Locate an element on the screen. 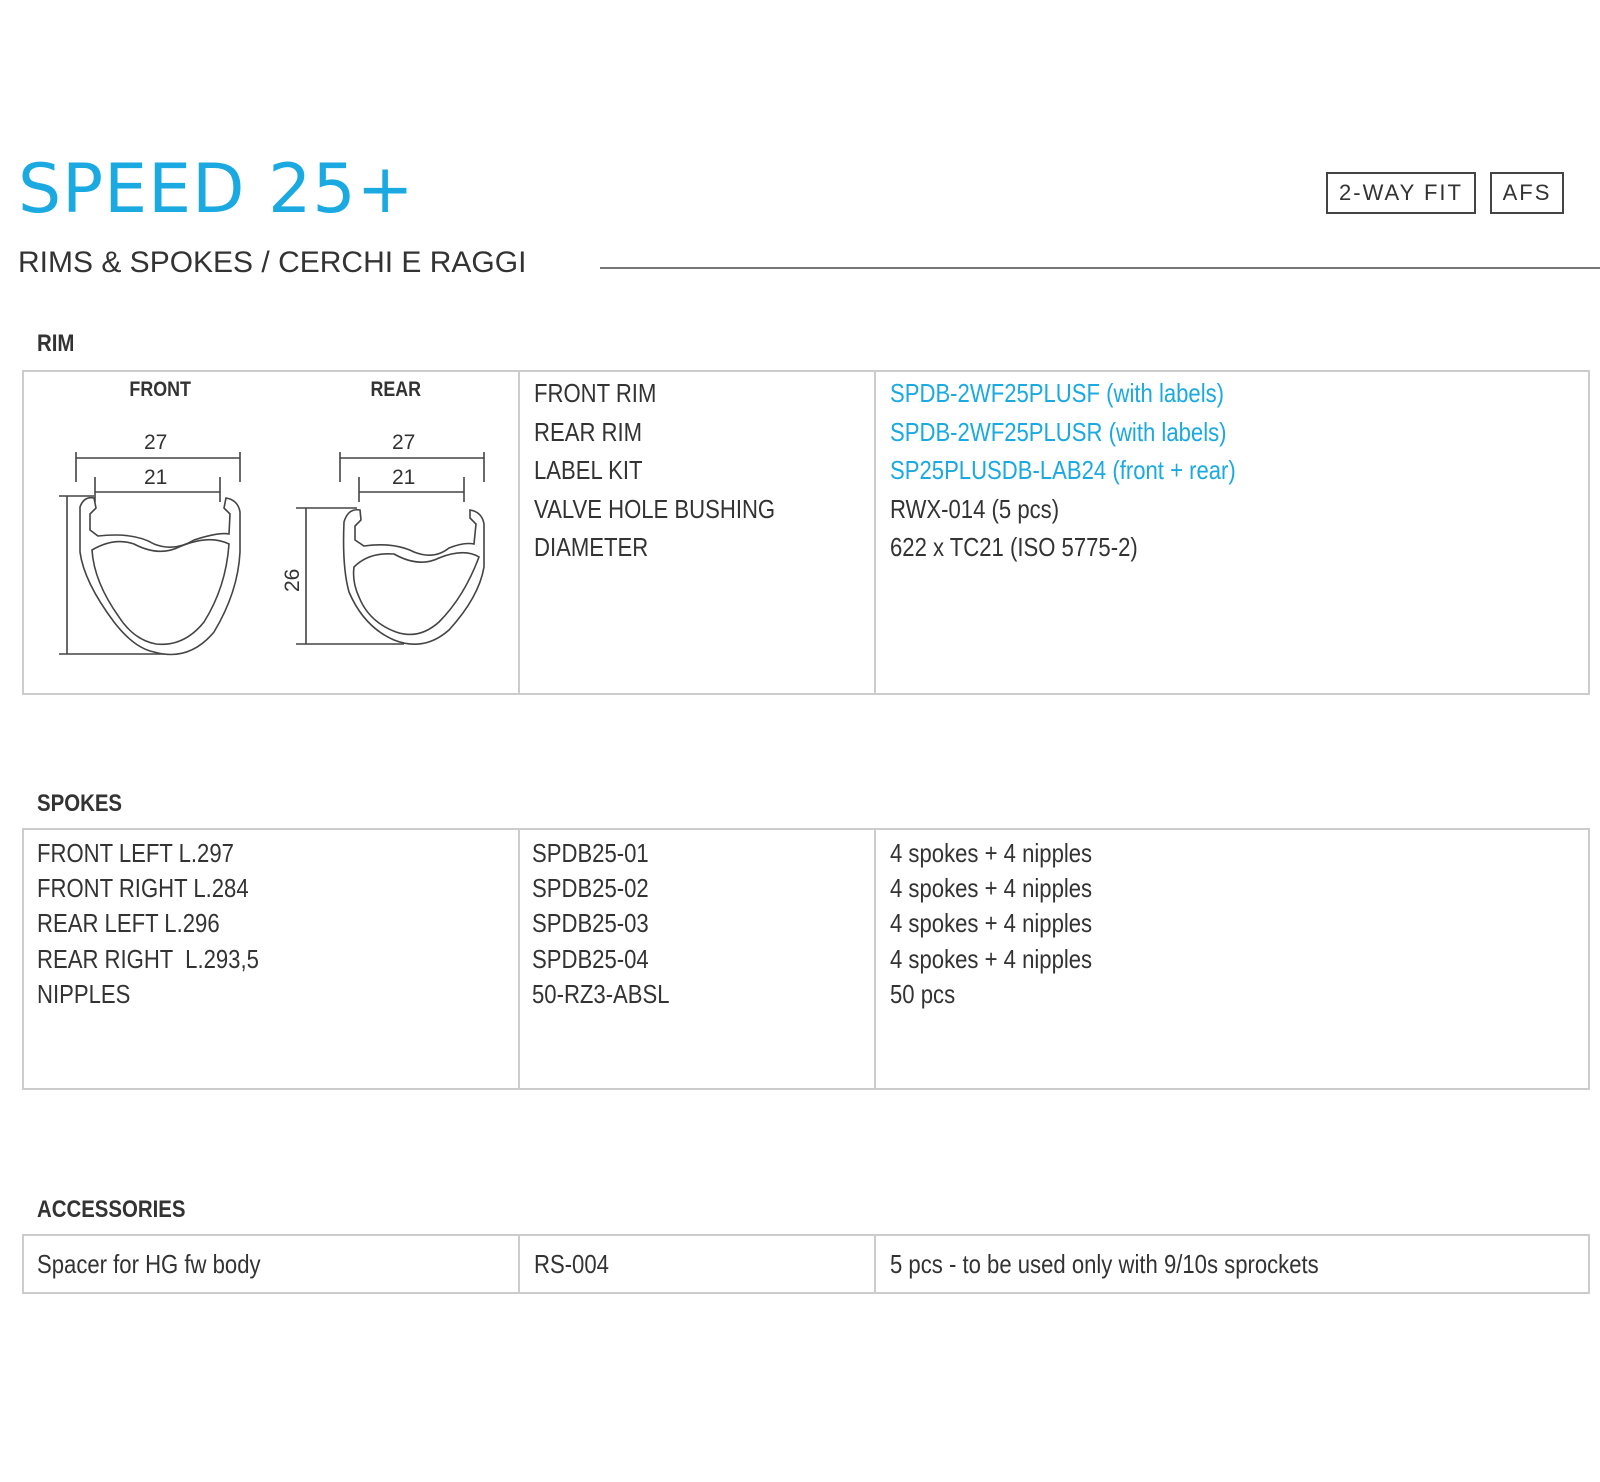 The image size is (1600, 1482). inner-width-front: 21 is located at coordinates (155, 477).